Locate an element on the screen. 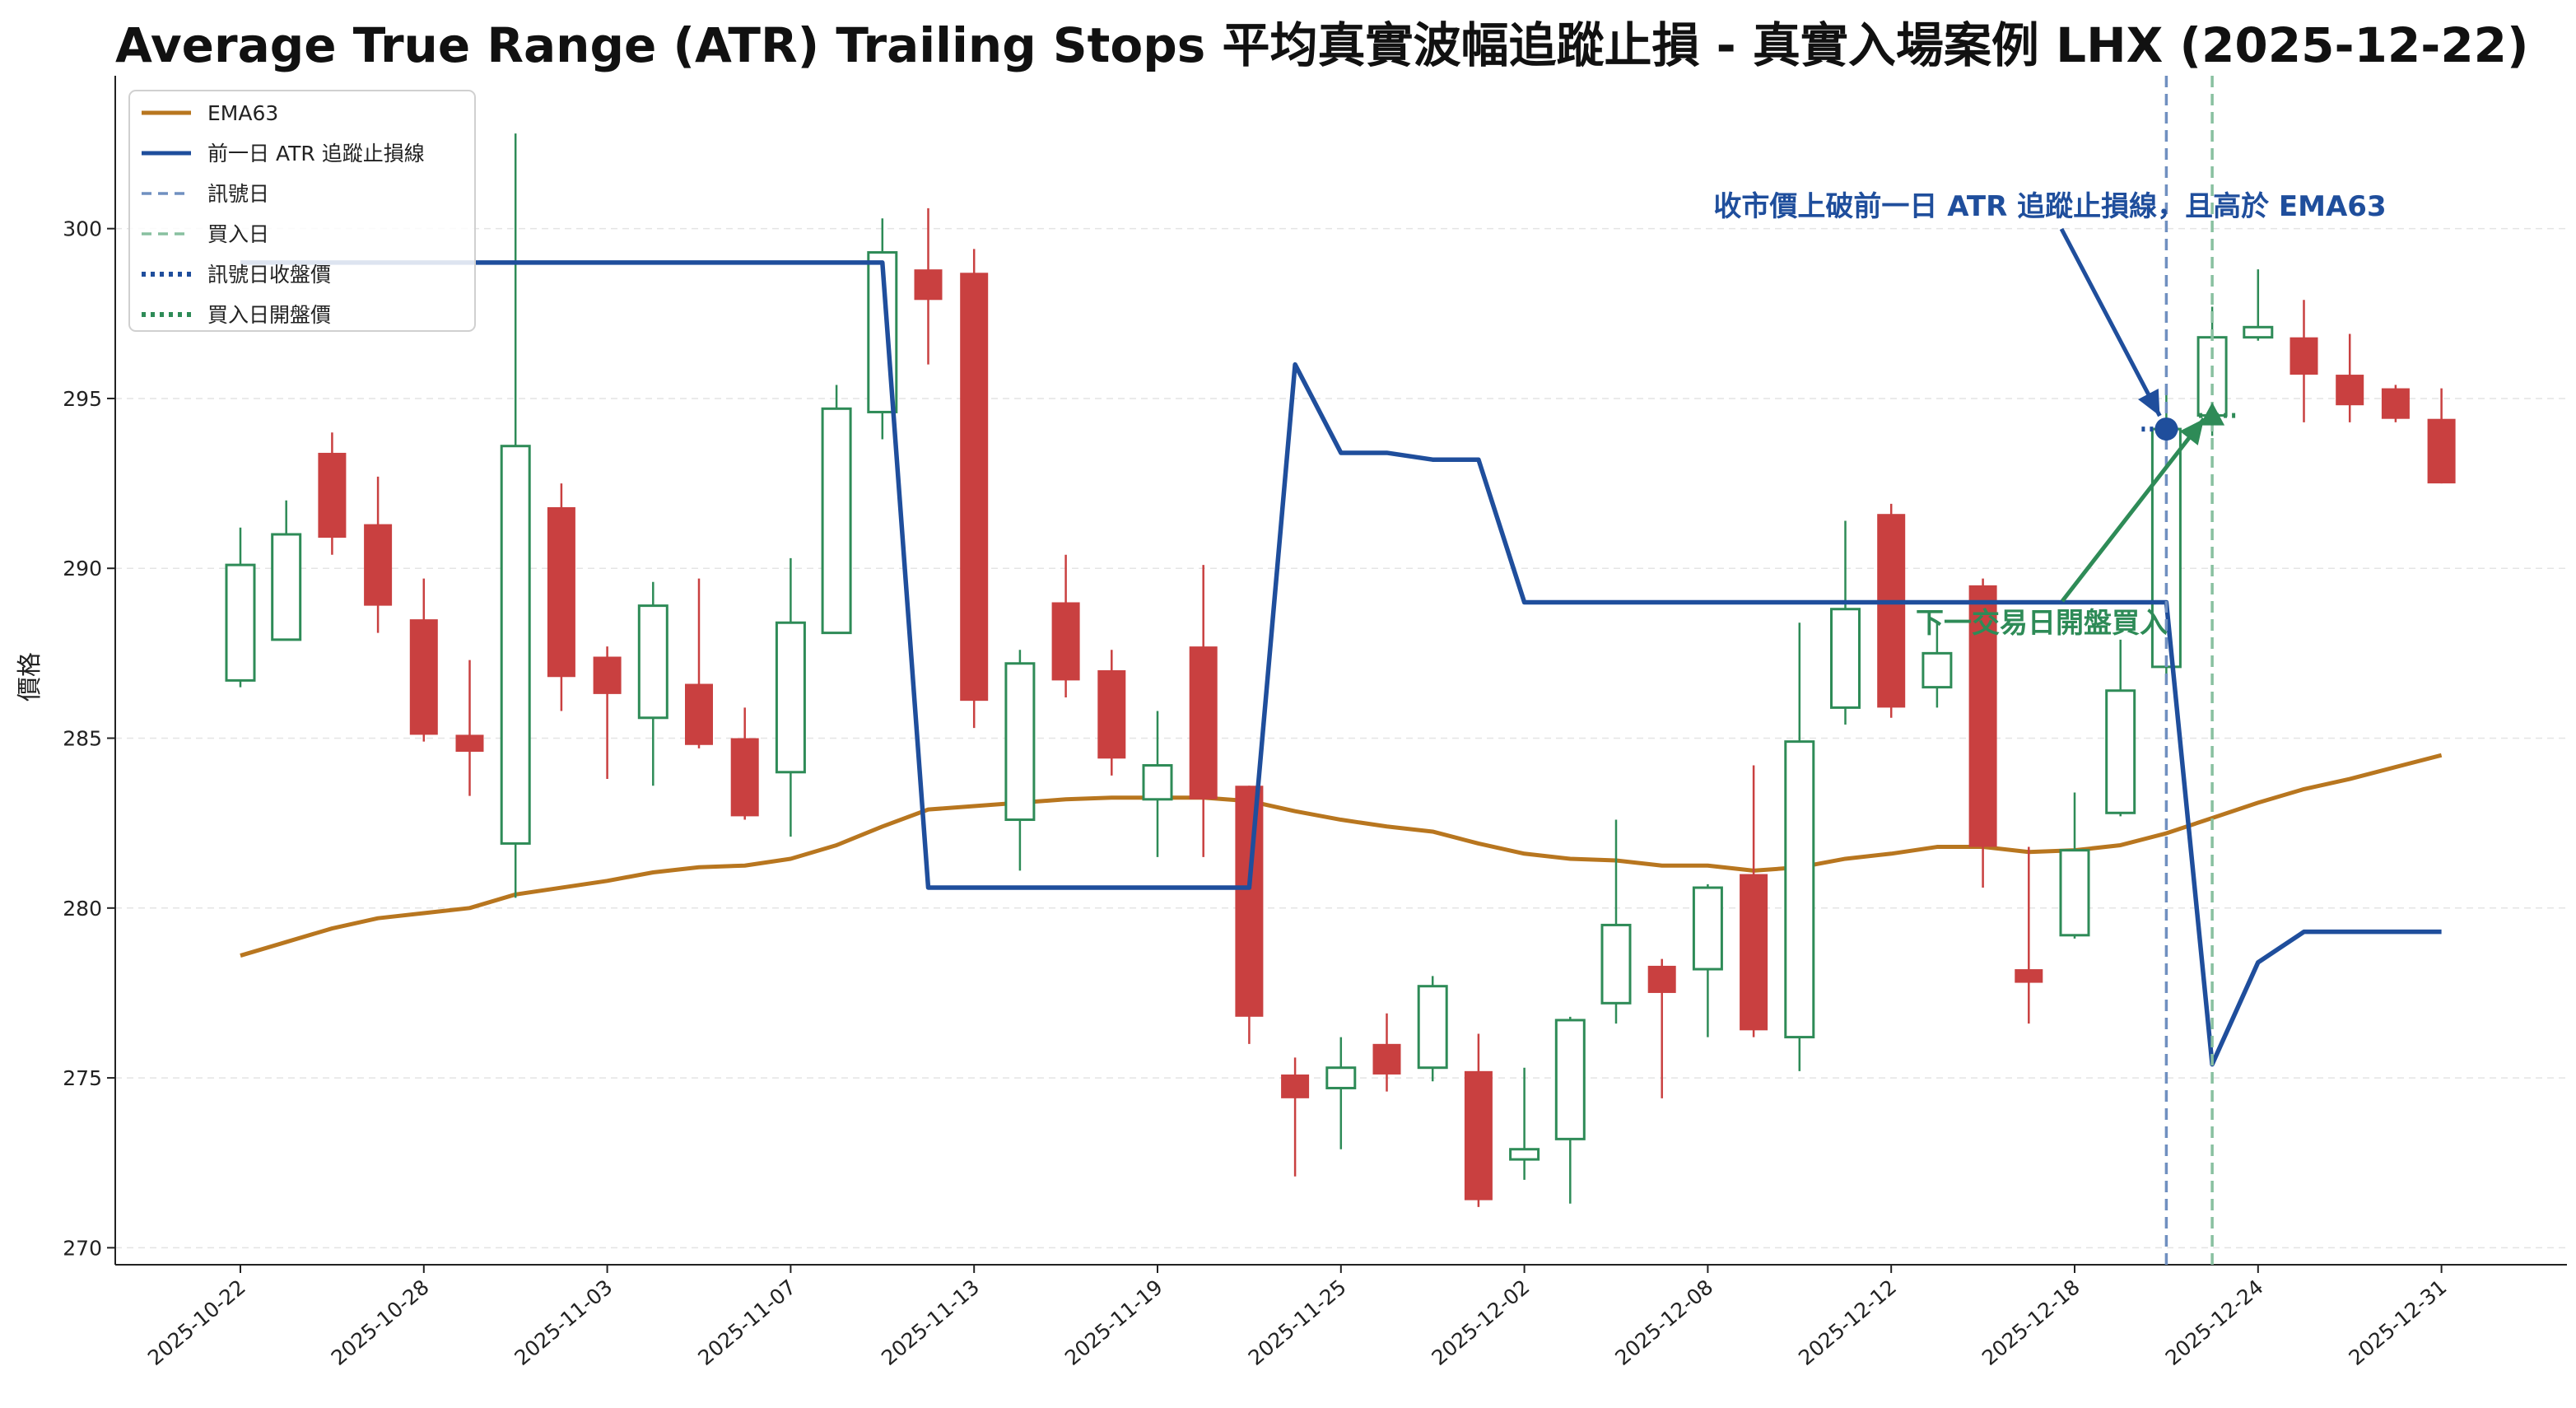  y-axis-label: 價格 is located at coordinates (30, 677).